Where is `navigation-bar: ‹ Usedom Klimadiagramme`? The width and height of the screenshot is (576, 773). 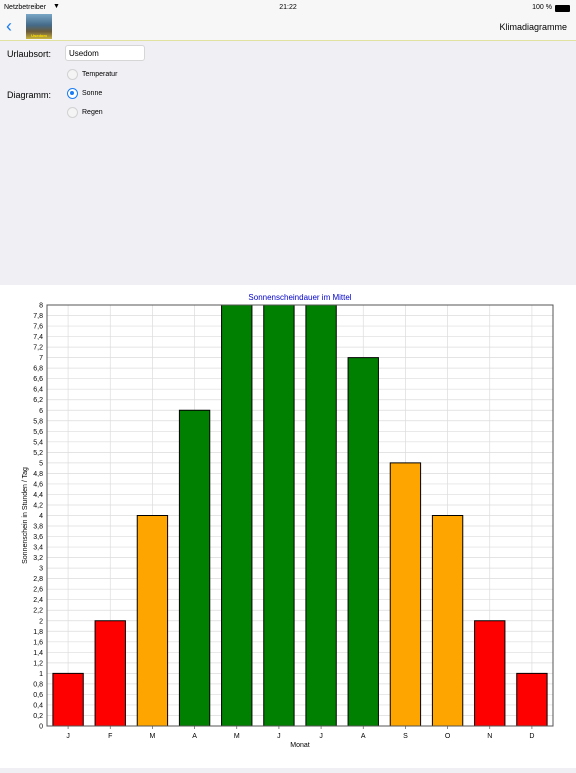 navigation-bar: ‹ Usedom Klimadiagramme is located at coordinates (288, 27).